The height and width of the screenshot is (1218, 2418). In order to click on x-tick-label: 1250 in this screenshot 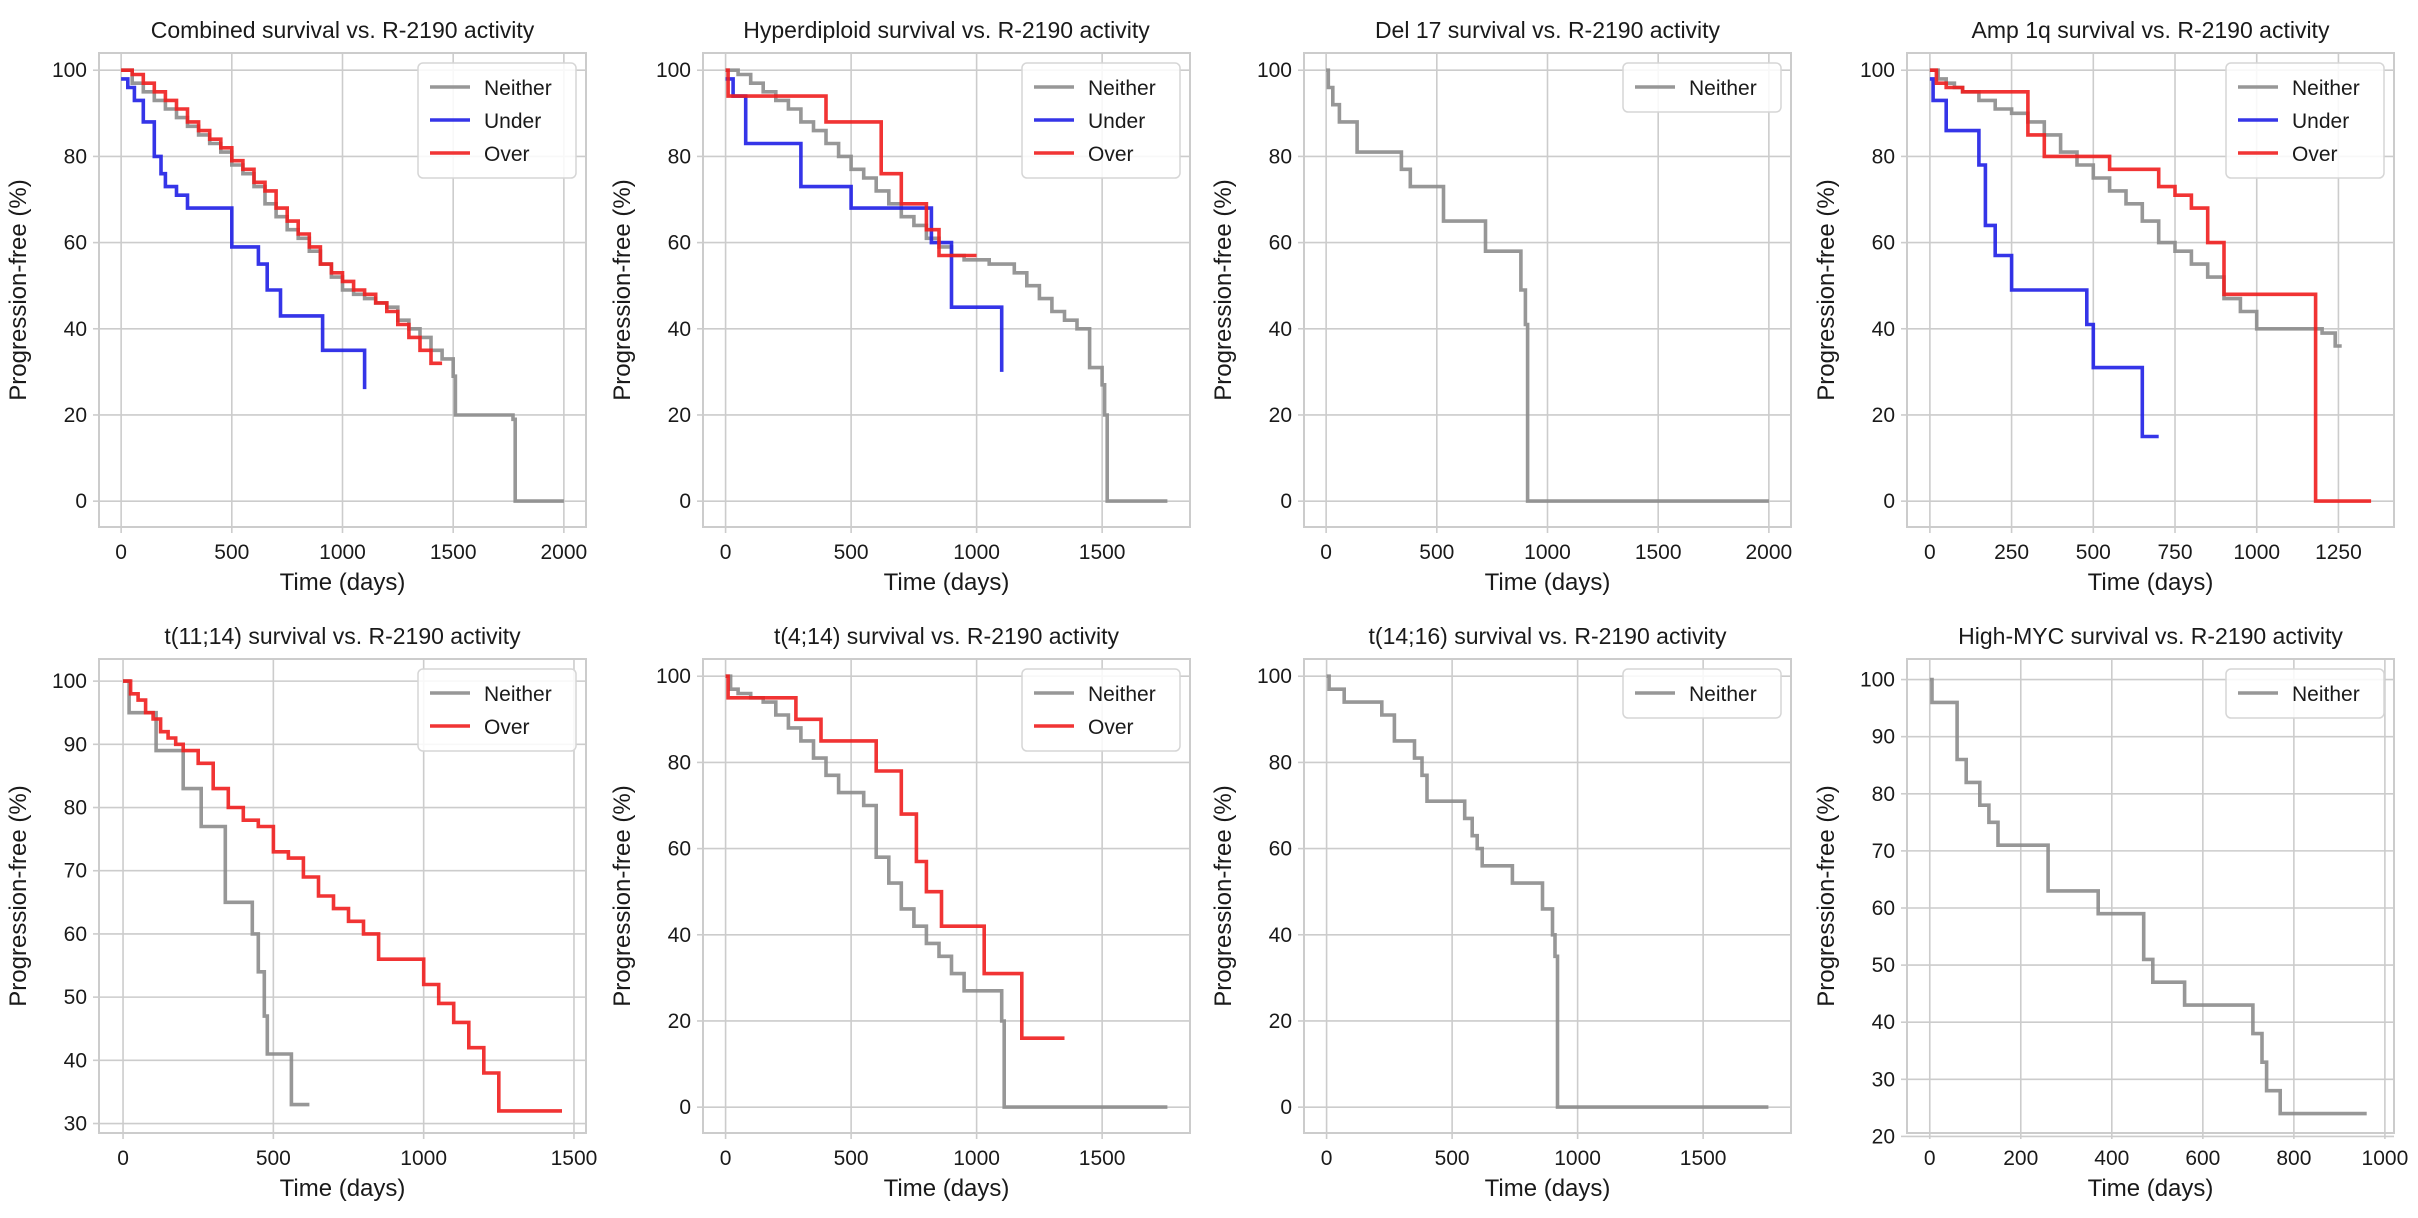, I will do `click(2338, 552)`.